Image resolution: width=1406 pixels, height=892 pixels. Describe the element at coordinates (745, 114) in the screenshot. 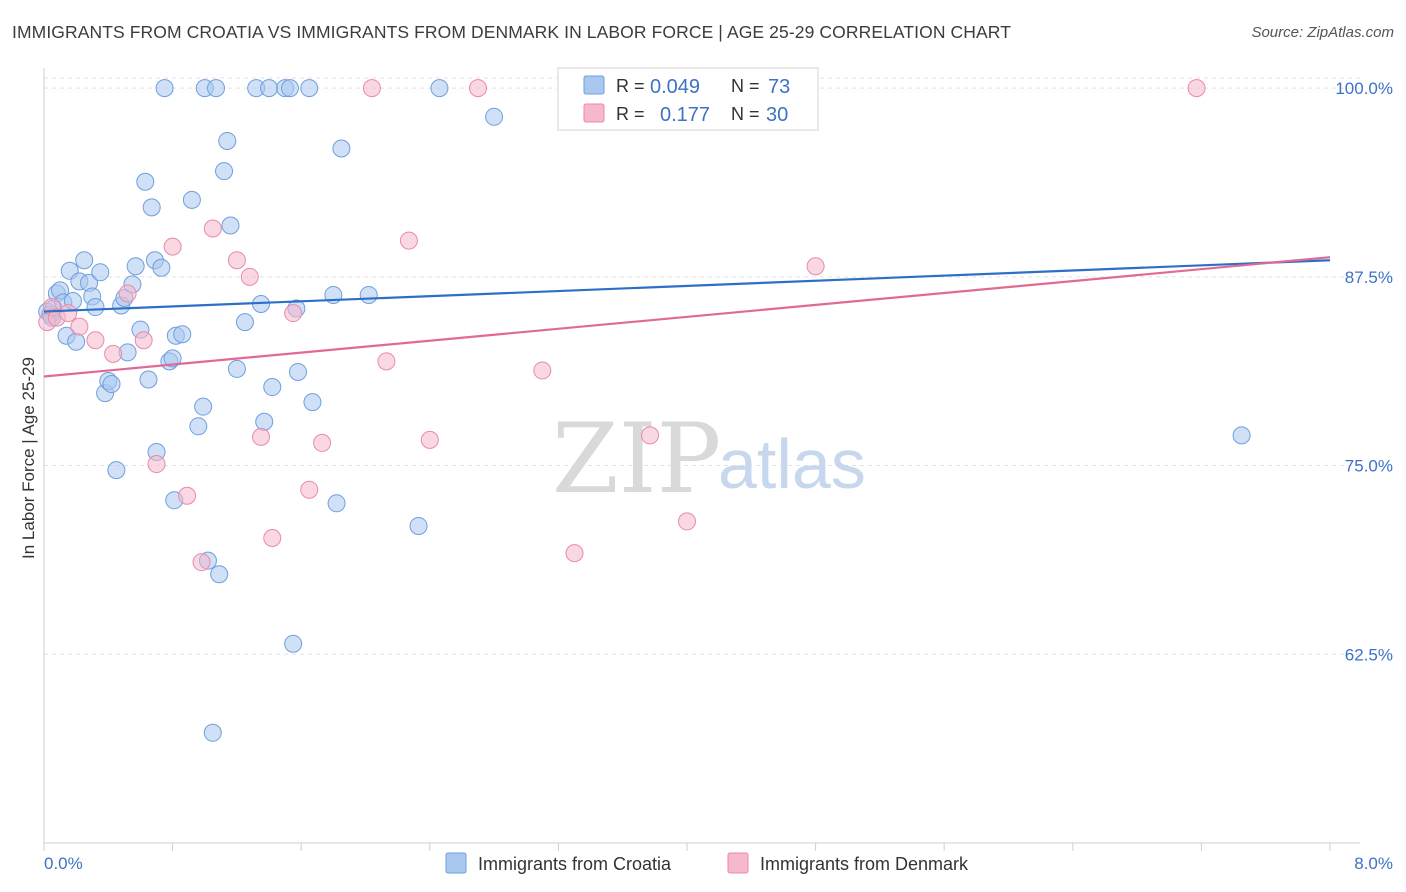

I see `stats-n-label-denmark: N =` at that location.